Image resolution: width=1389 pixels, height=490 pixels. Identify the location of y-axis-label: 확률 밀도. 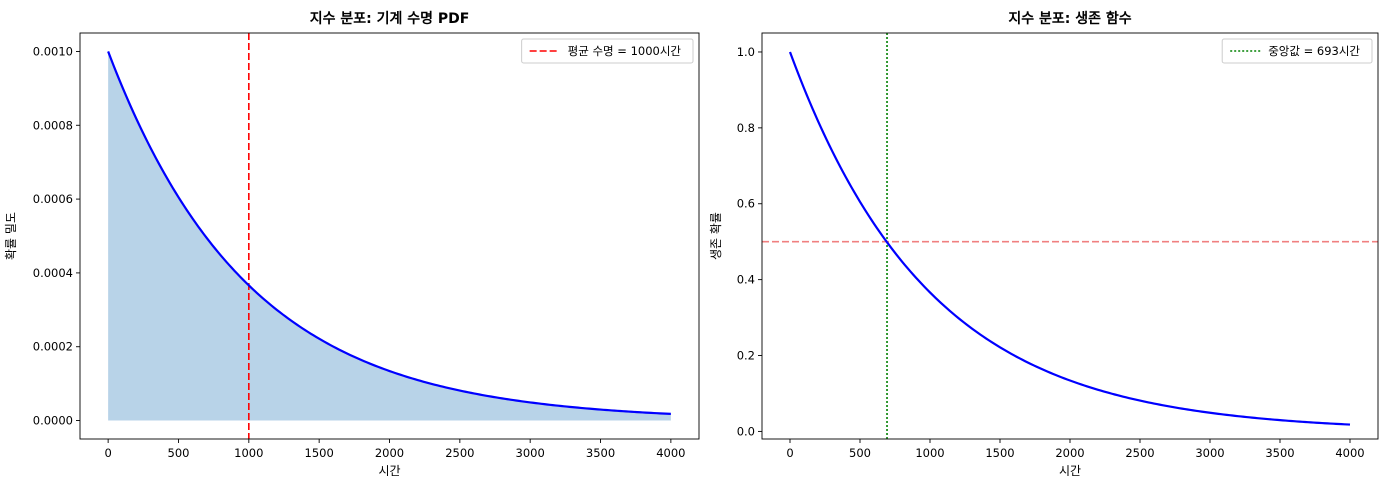
(11, 236).